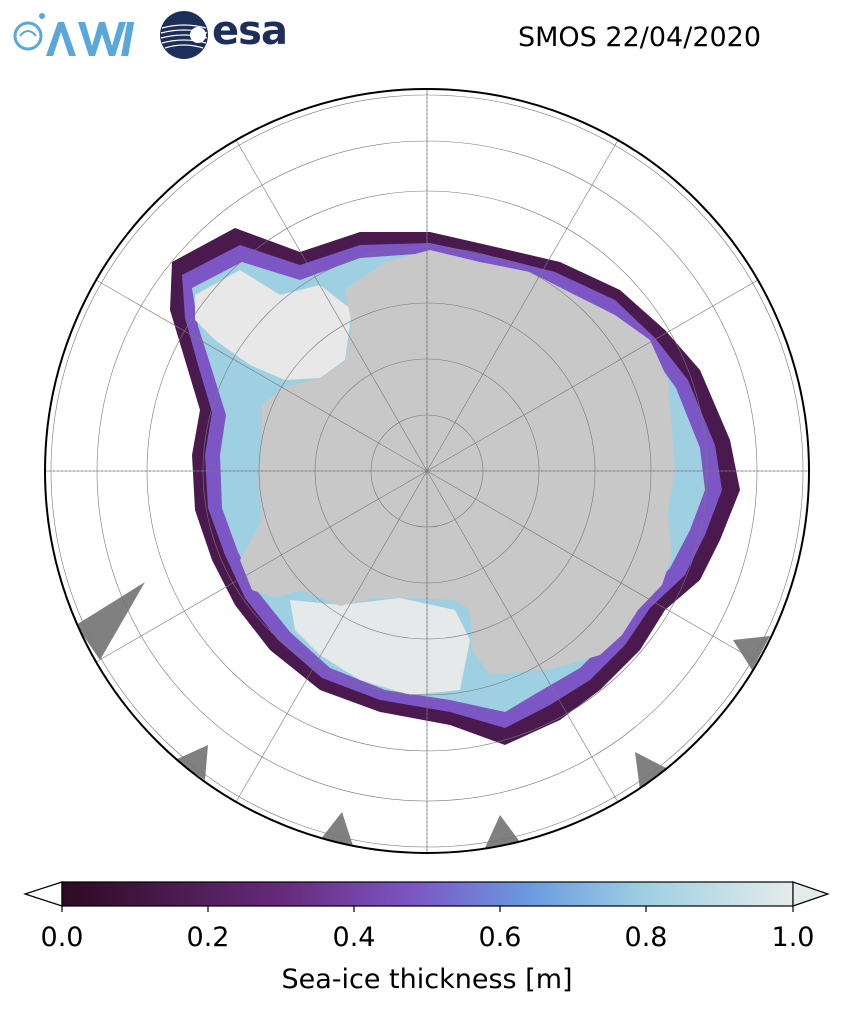 Image resolution: width=854 pixels, height=1026 pixels. I want to click on colorbar-label: Sea-ice thickness [m], so click(427, 979).